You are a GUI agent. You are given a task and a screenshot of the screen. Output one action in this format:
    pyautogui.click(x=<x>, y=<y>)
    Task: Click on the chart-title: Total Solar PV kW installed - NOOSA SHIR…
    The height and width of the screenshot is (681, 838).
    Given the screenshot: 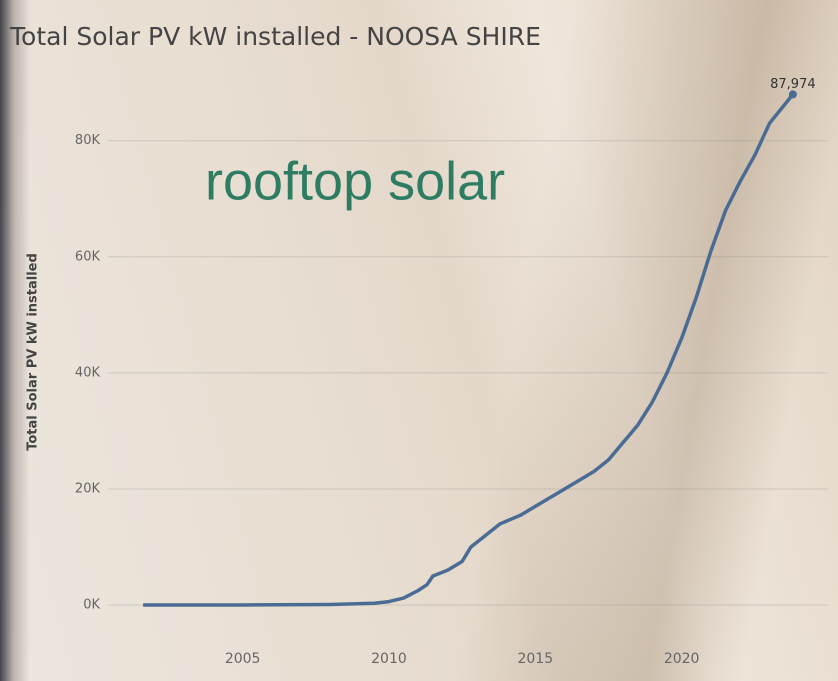 What is the action you would take?
    pyautogui.click(x=275, y=36)
    